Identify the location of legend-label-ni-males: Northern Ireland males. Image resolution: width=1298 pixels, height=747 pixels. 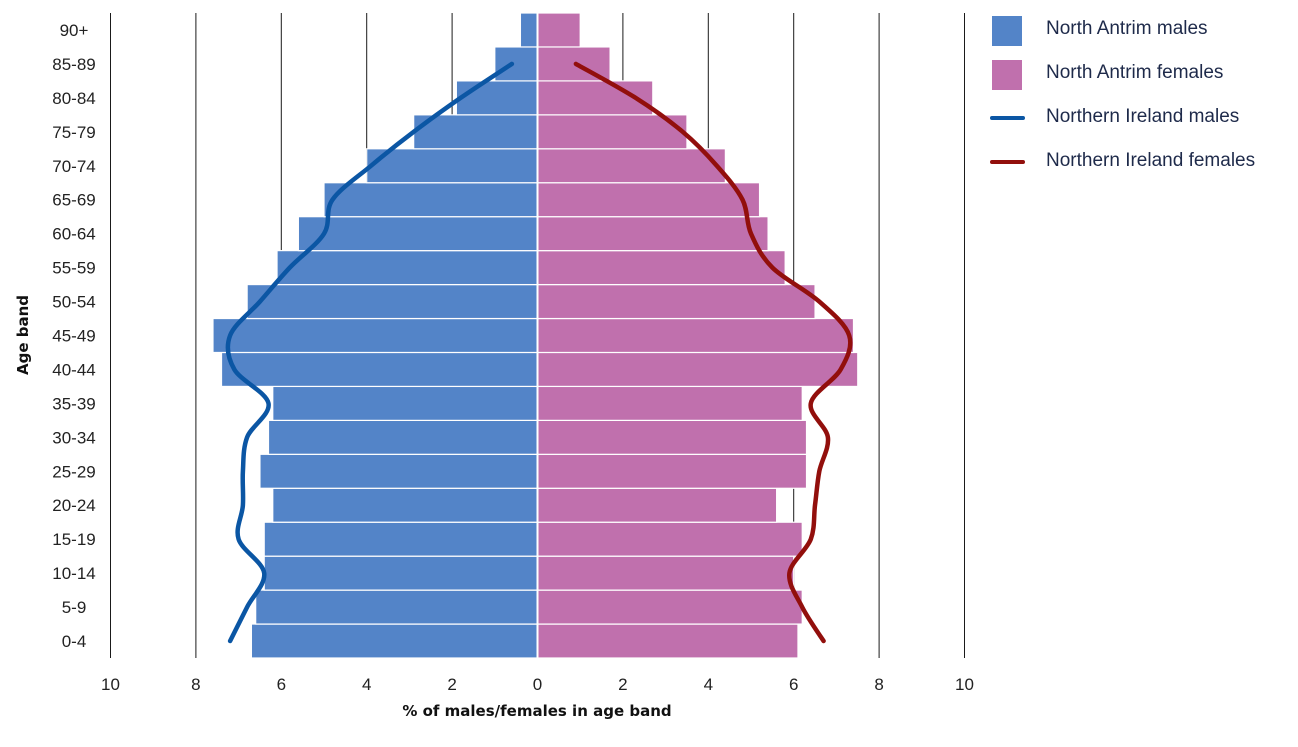
(1143, 116).